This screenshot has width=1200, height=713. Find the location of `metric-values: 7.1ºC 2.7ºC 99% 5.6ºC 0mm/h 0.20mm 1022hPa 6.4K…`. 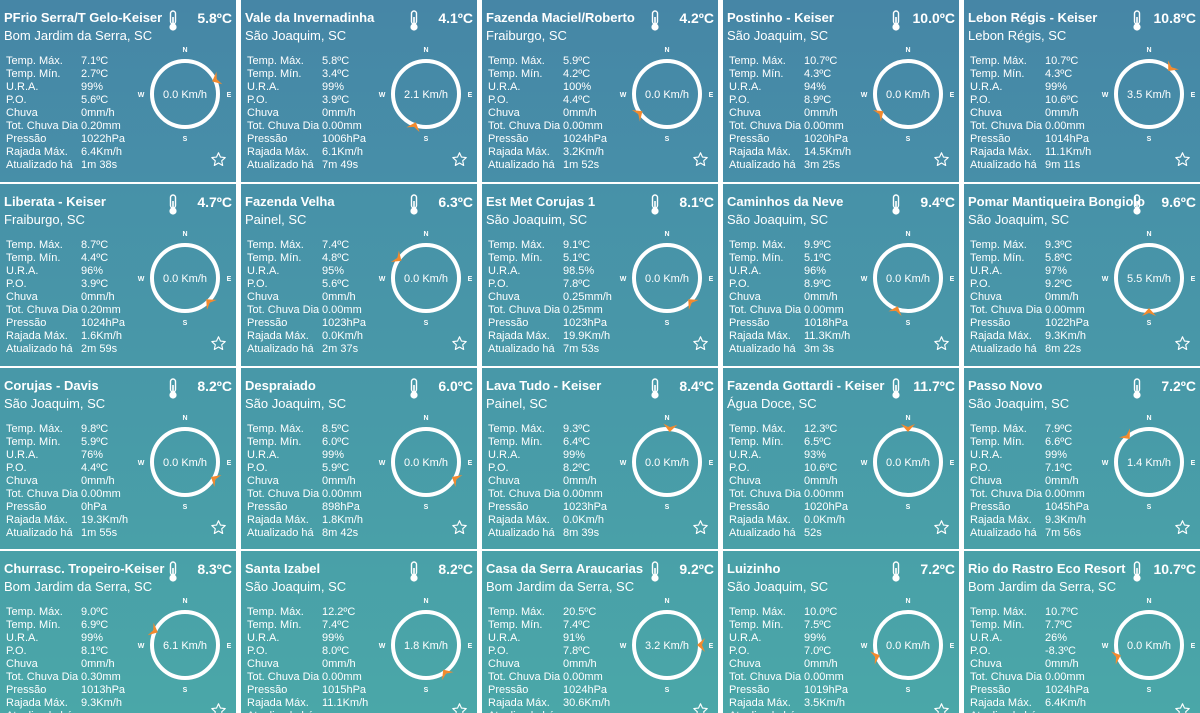

metric-values: 7.1ºC 2.7ºC 99% 5.6ºC 0mm/h 0.20mm 1022hPa 6.4K… is located at coordinates (103, 113).